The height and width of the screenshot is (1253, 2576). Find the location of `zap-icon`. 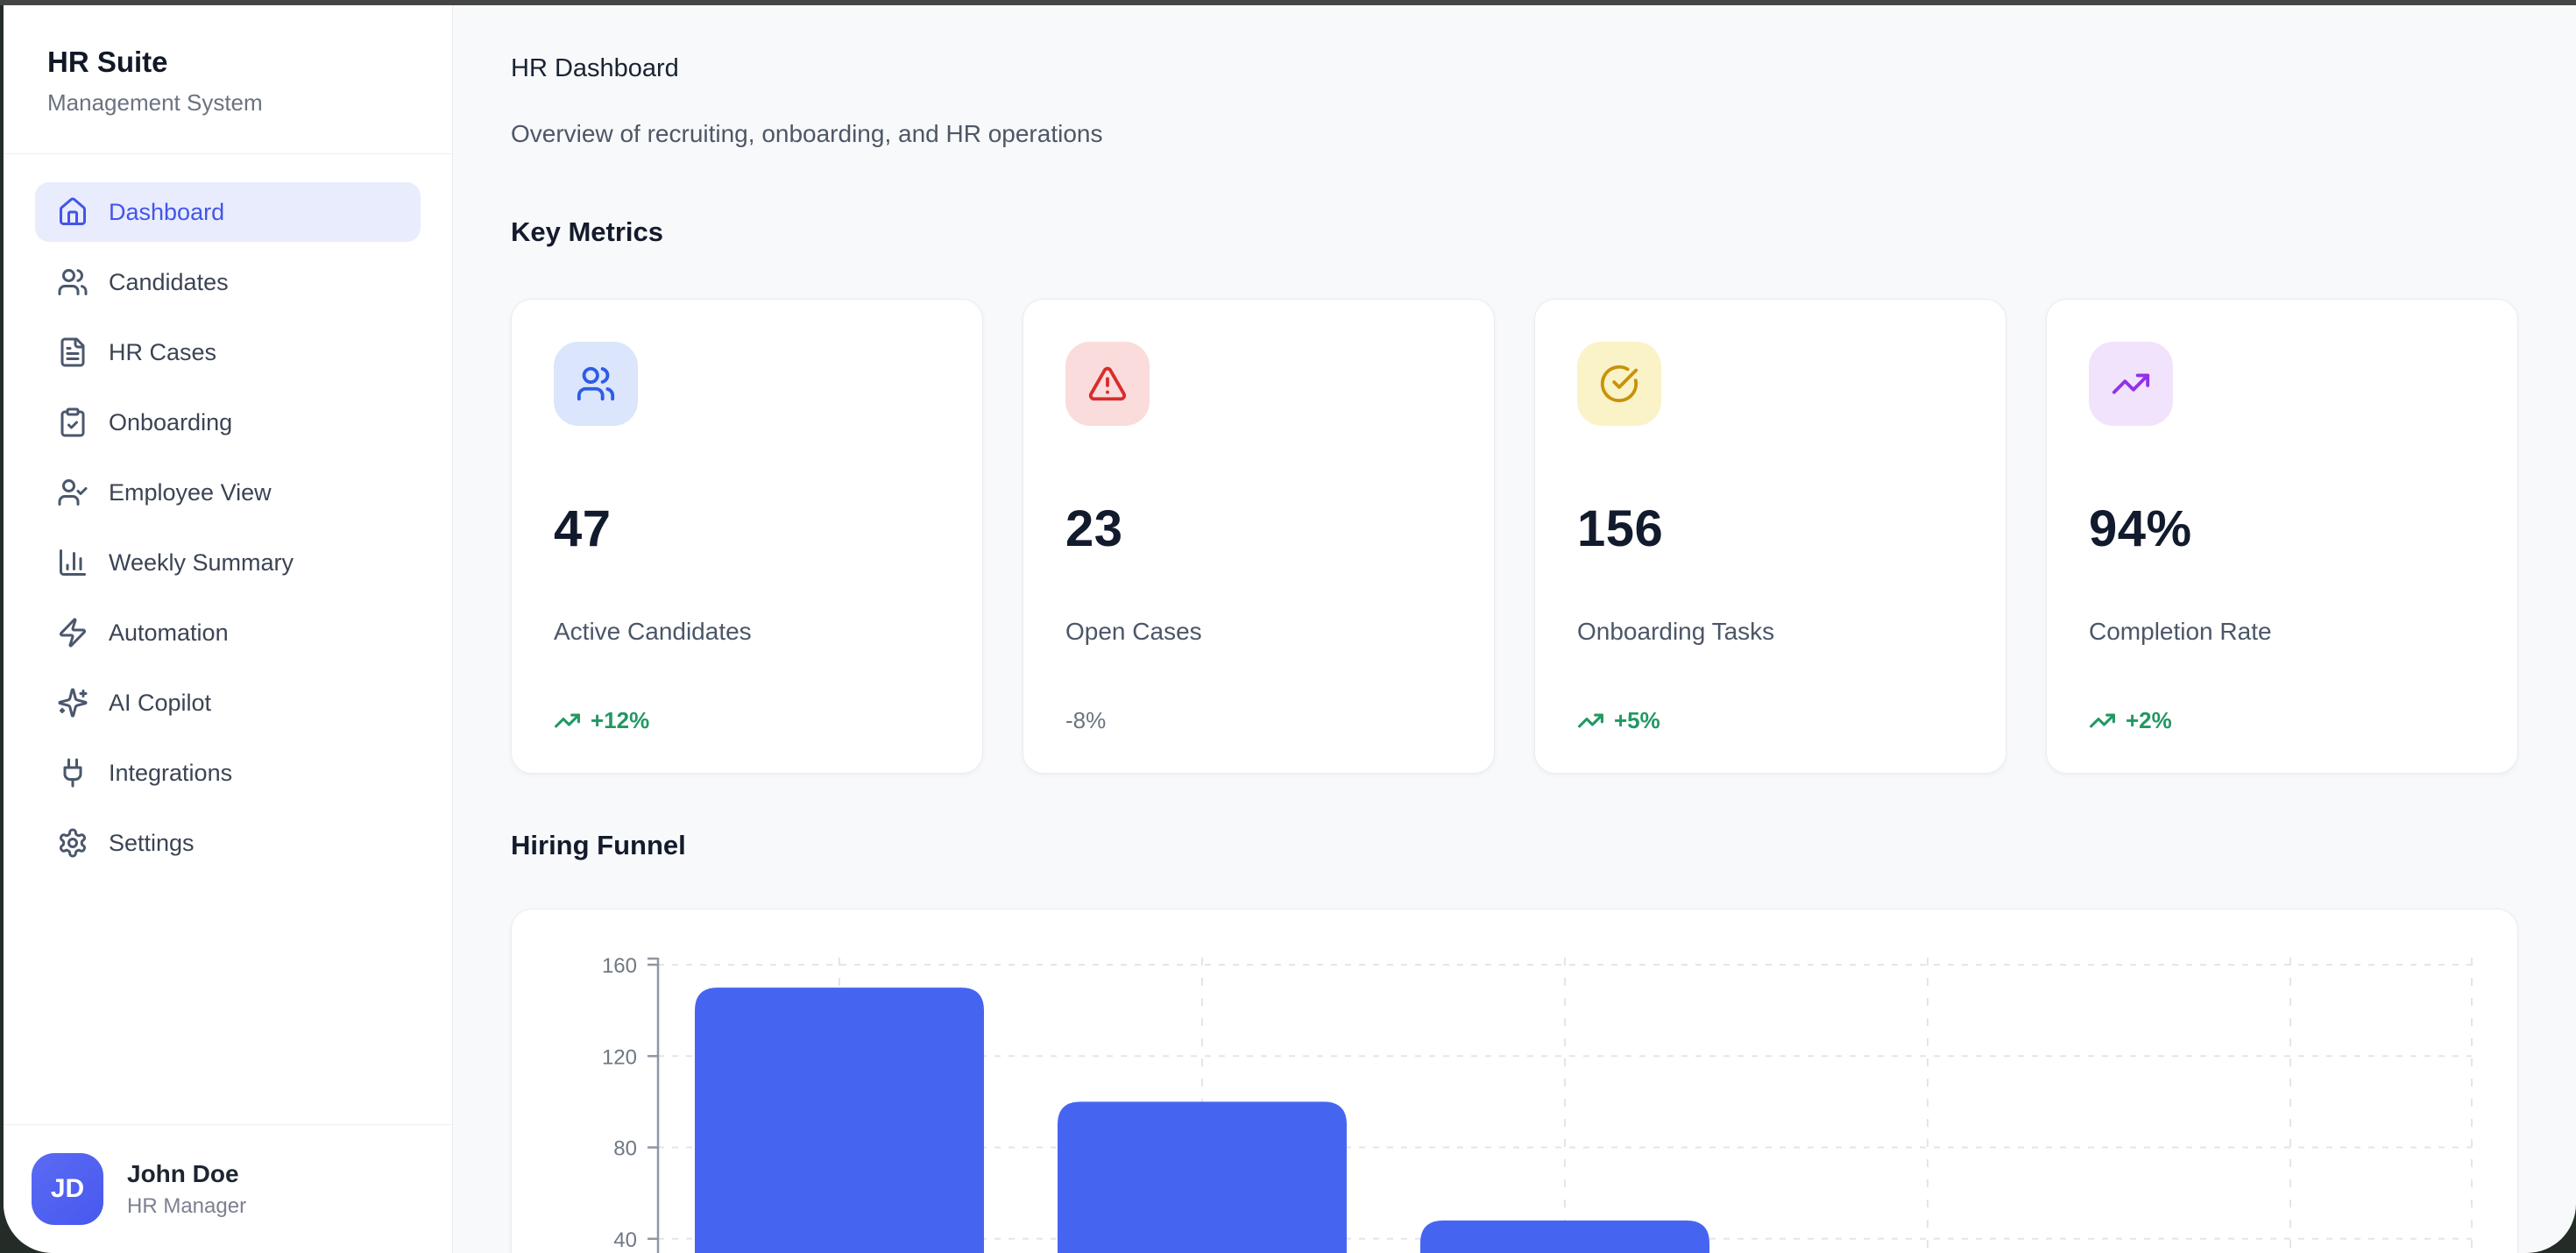

zap-icon is located at coordinates (73, 633).